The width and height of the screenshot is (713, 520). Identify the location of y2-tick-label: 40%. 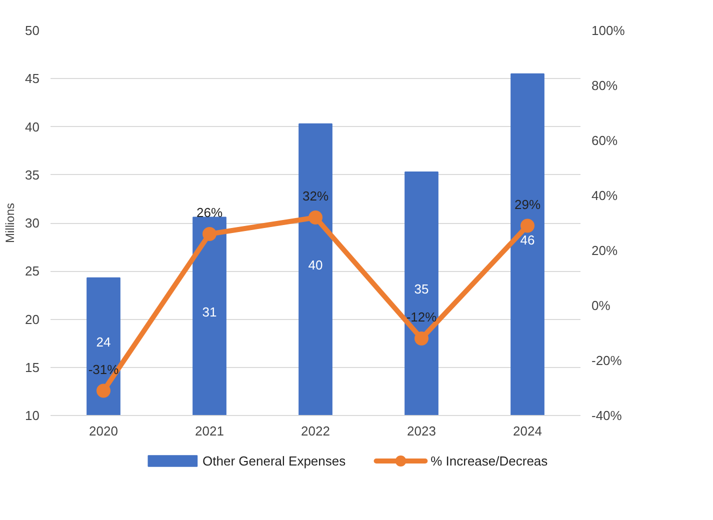
(605, 195).